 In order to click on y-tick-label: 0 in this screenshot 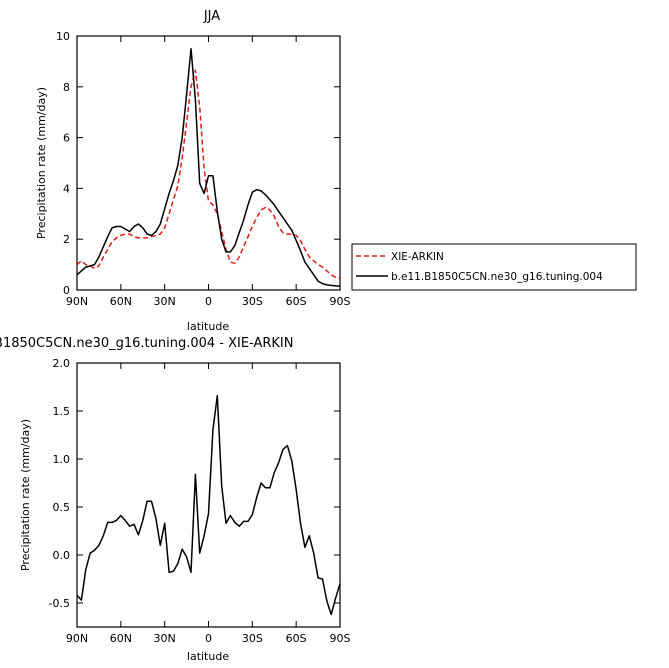, I will do `click(66, 290)`.